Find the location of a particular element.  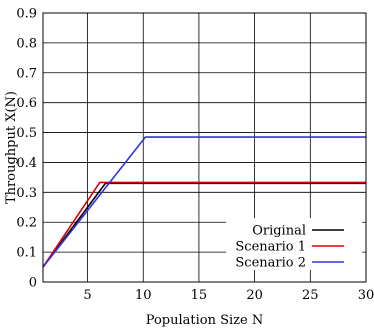

x-tick-label: 30 is located at coordinates (366, 295).